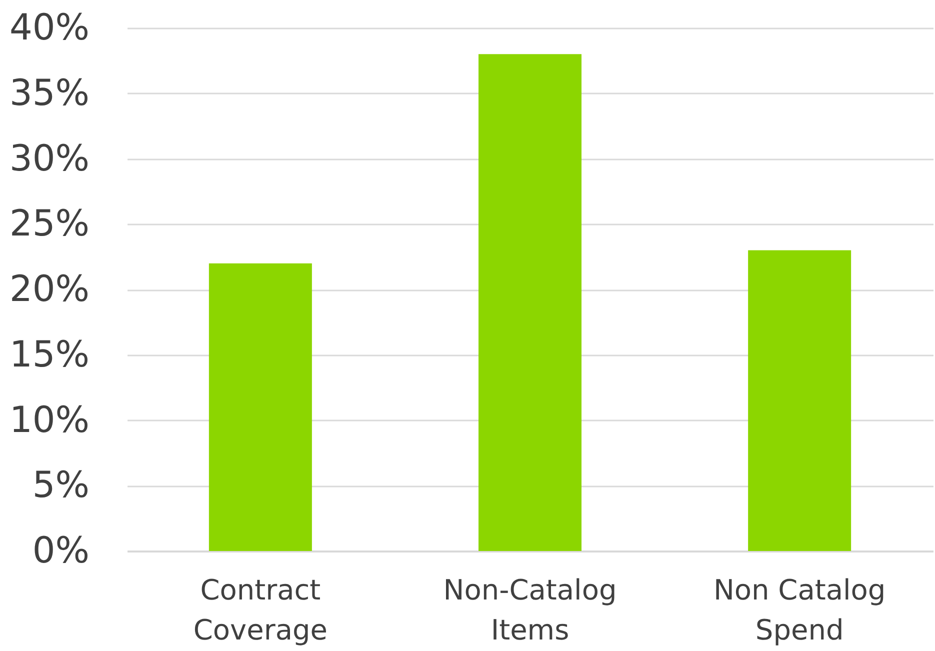 The height and width of the screenshot is (651, 935). What do you see at coordinates (49, 28) in the screenshot?
I see `y-tick-label: 40%` at bounding box center [49, 28].